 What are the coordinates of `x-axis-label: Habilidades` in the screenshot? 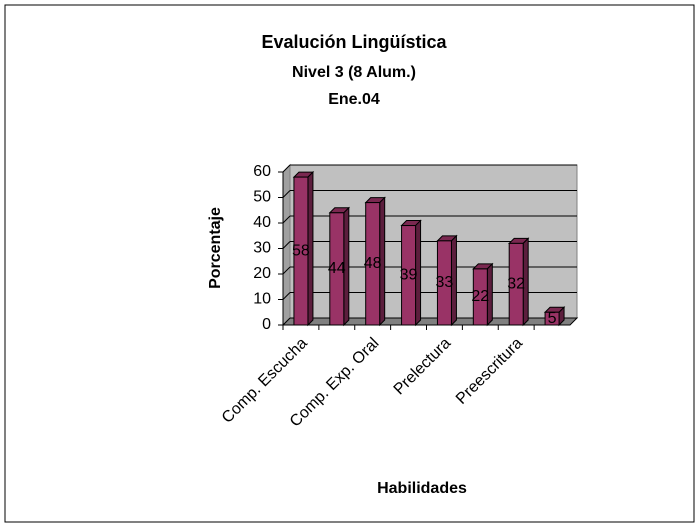 It's located at (422, 488).